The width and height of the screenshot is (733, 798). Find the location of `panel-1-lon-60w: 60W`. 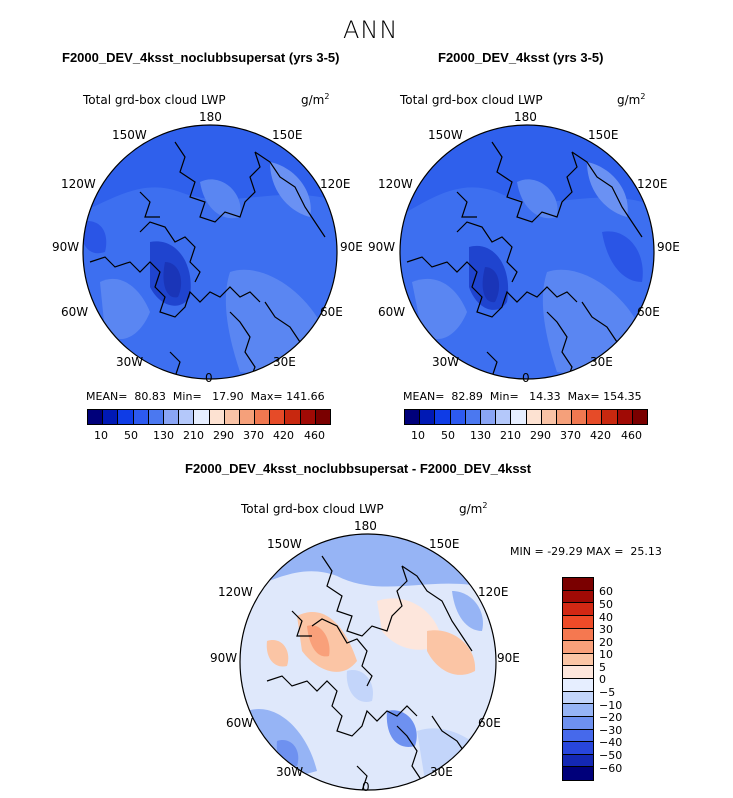

panel-1-lon-60w: 60W is located at coordinates (75, 312).